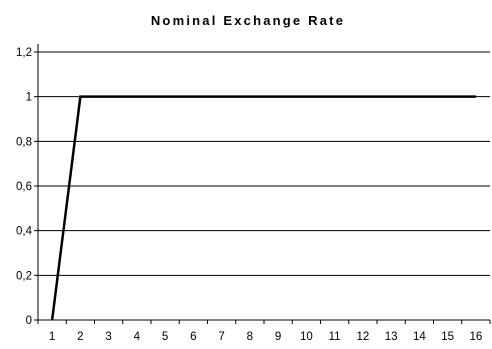 This screenshot has height=349, width=492. Describe the element at coordinates (137, 337) in the screenshot. I see `x-tick-label: 4` at that location.